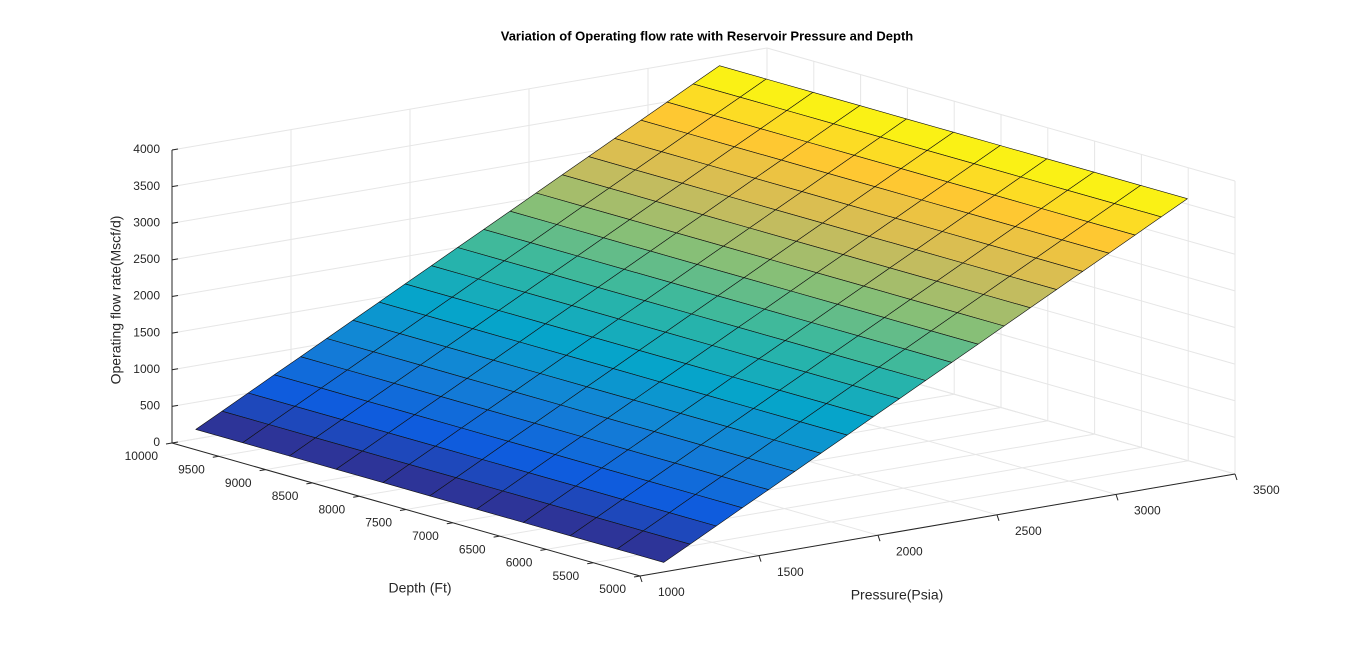 Image resolution: width=1366 pixels, height=651 pixels. What do you see at coordinates (378, 523) in the screenshot?
I see `y-tick-label: 7500` at bounding box center [378, 523].